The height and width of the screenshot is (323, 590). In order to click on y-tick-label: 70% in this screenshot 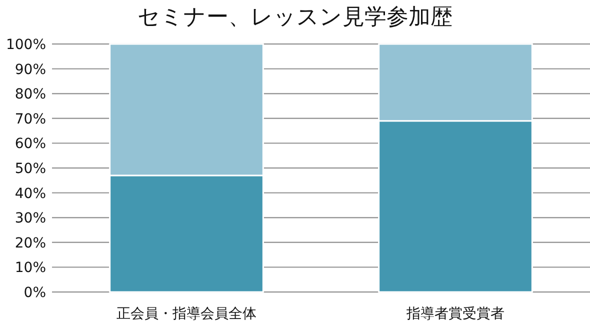, I will do `click(30, 119)`.